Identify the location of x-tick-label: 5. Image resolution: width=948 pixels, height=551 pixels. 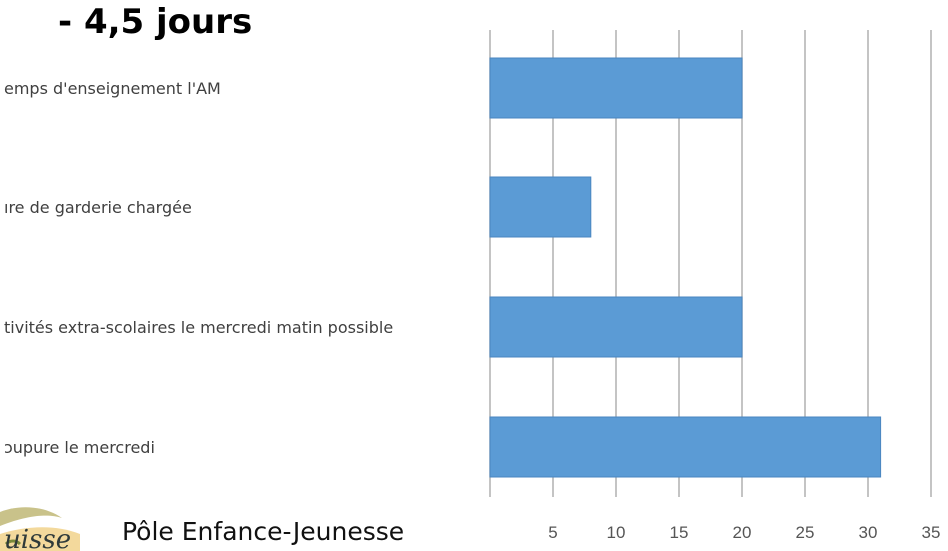
(552, 532).